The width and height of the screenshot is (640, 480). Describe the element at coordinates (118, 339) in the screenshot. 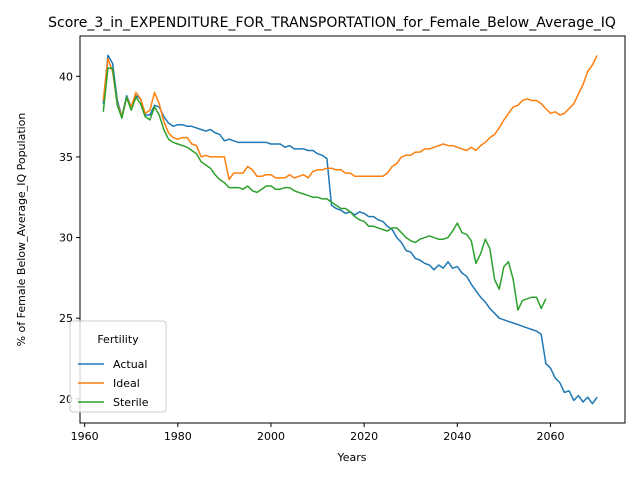

I see `legend-title: Fertility` at that location.